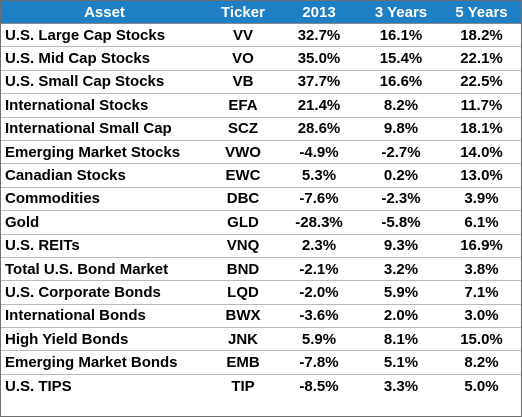  What do you see at coordinates (104, 82) in the screenshot?
I see `cell-asset: U.S. Small Cap Stocks` at bounding box center [104, 82].